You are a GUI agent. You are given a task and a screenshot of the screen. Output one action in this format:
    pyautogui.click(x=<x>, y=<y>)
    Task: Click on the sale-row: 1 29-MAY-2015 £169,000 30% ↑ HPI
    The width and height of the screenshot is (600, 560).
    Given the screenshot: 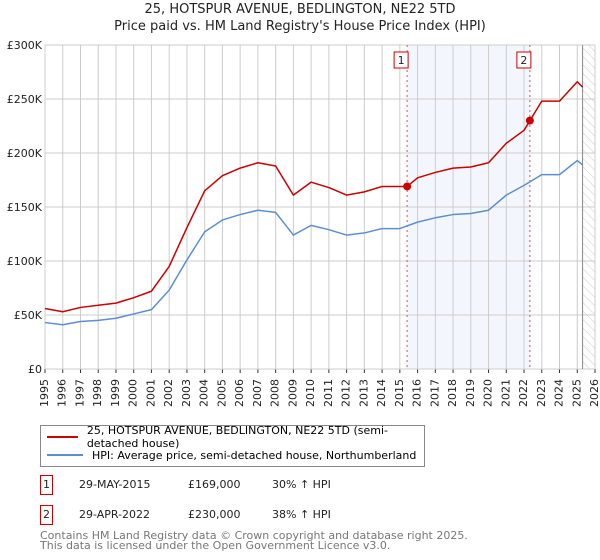 What is the action you would take?
    pyautogui.click(x=320, y=486)
    